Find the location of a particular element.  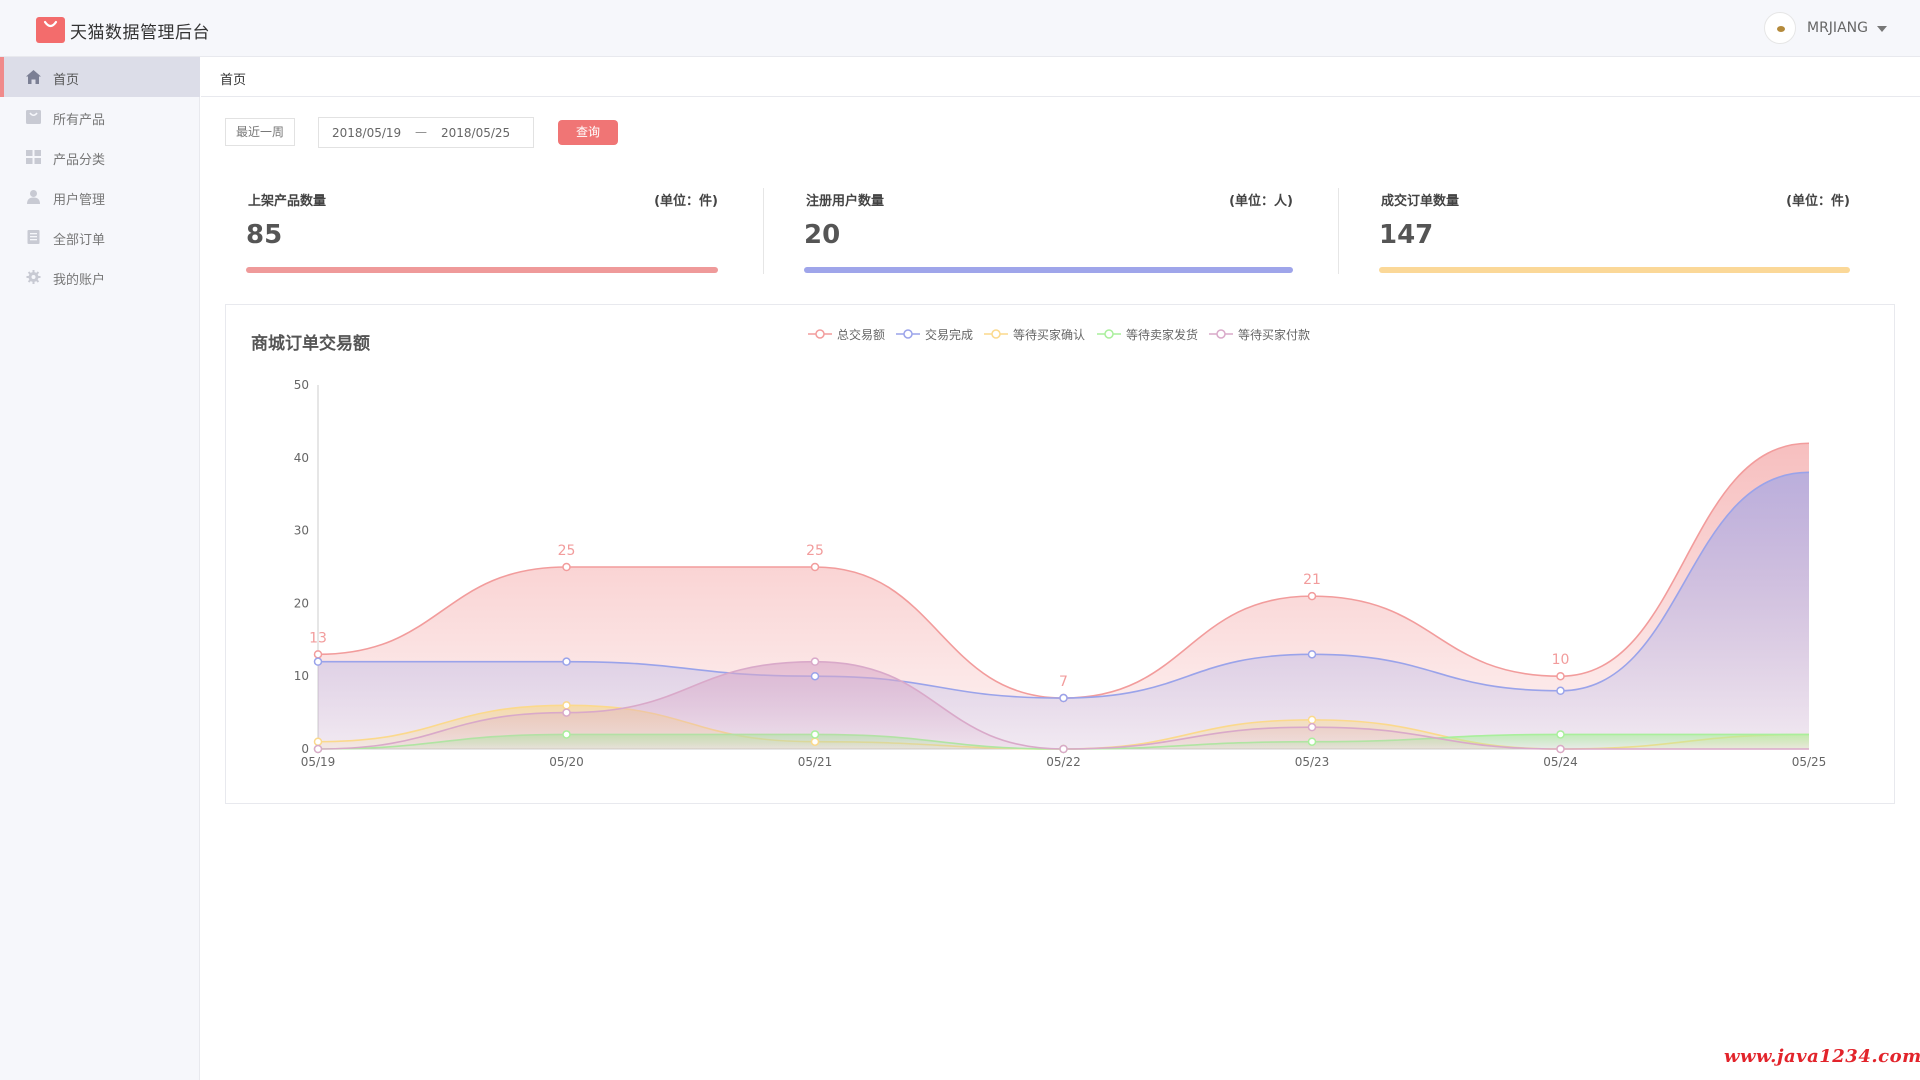

y-tick-label: 0 is located at coordinates (305, 749).